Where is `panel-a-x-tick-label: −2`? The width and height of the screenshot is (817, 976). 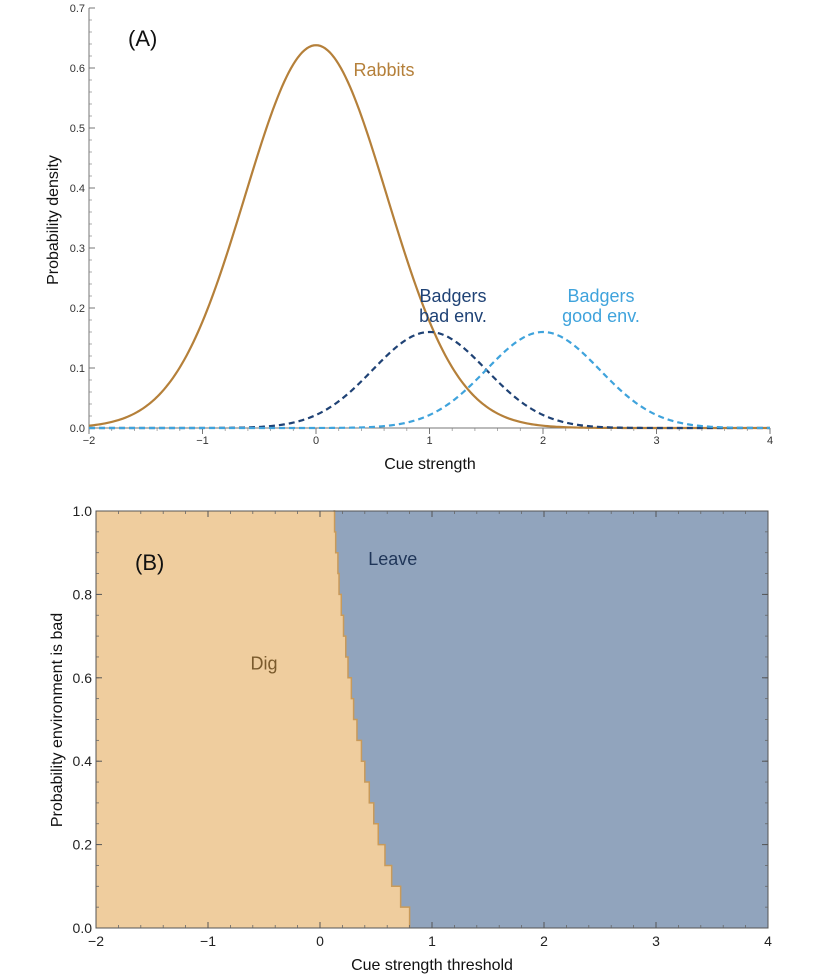 panel-a-x-tick-label: −2 is located at coordinates (89, 441).